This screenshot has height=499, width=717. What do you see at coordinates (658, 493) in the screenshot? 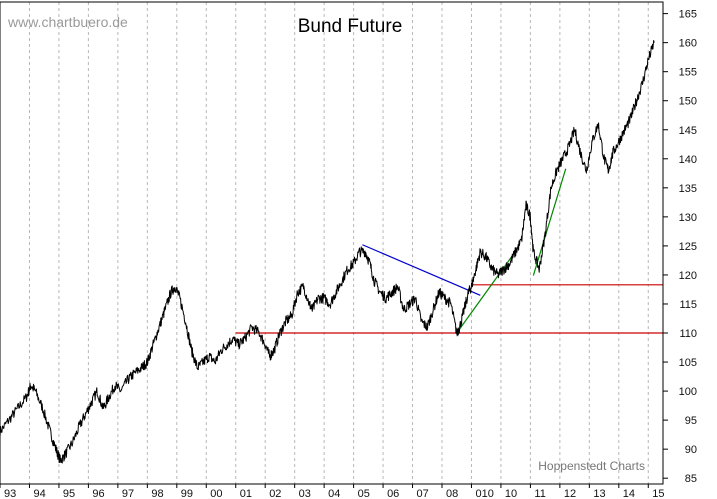
I see `x-tick-label: 15` at bounding box center [658, 493].